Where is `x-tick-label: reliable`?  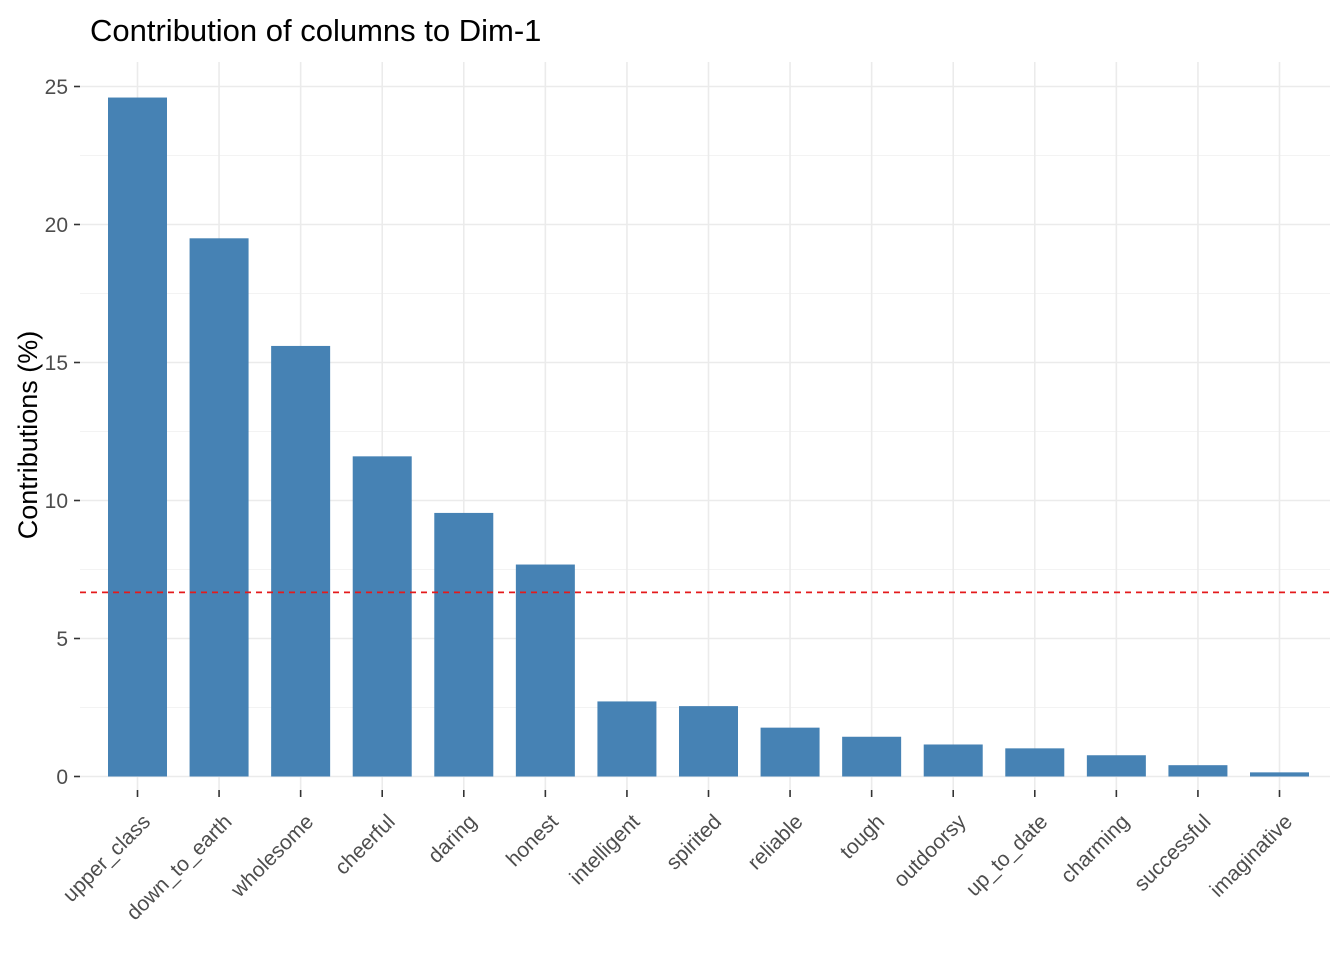
x-tick-label: reliable is located at coordinates (775, 842).